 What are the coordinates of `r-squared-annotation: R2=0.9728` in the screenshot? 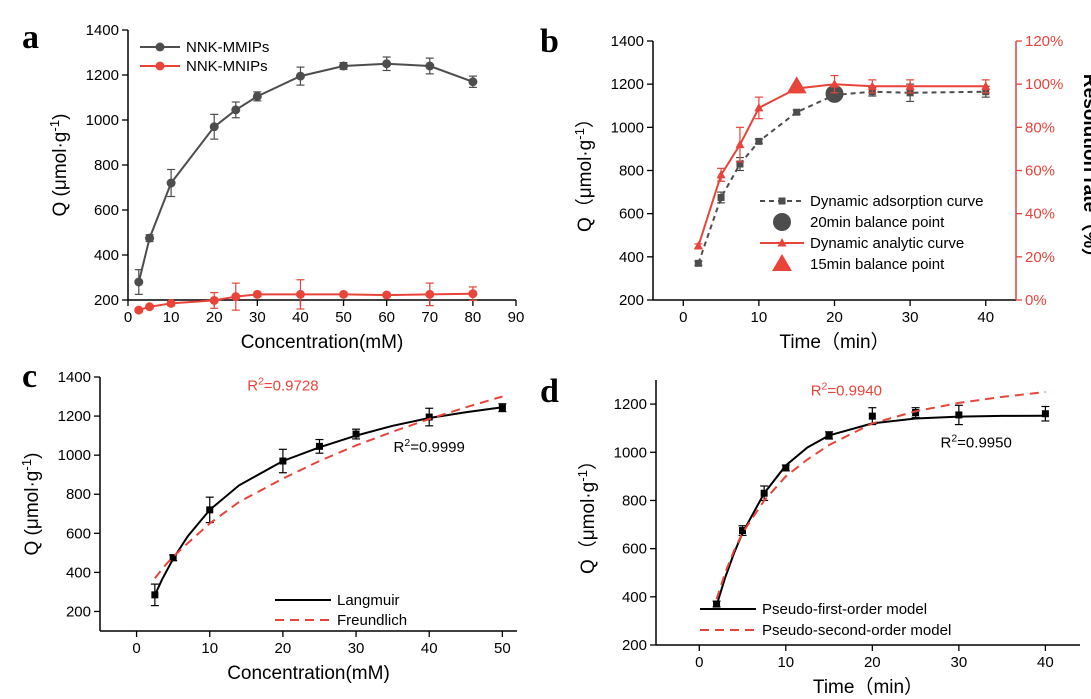 It's located at (282, 385).